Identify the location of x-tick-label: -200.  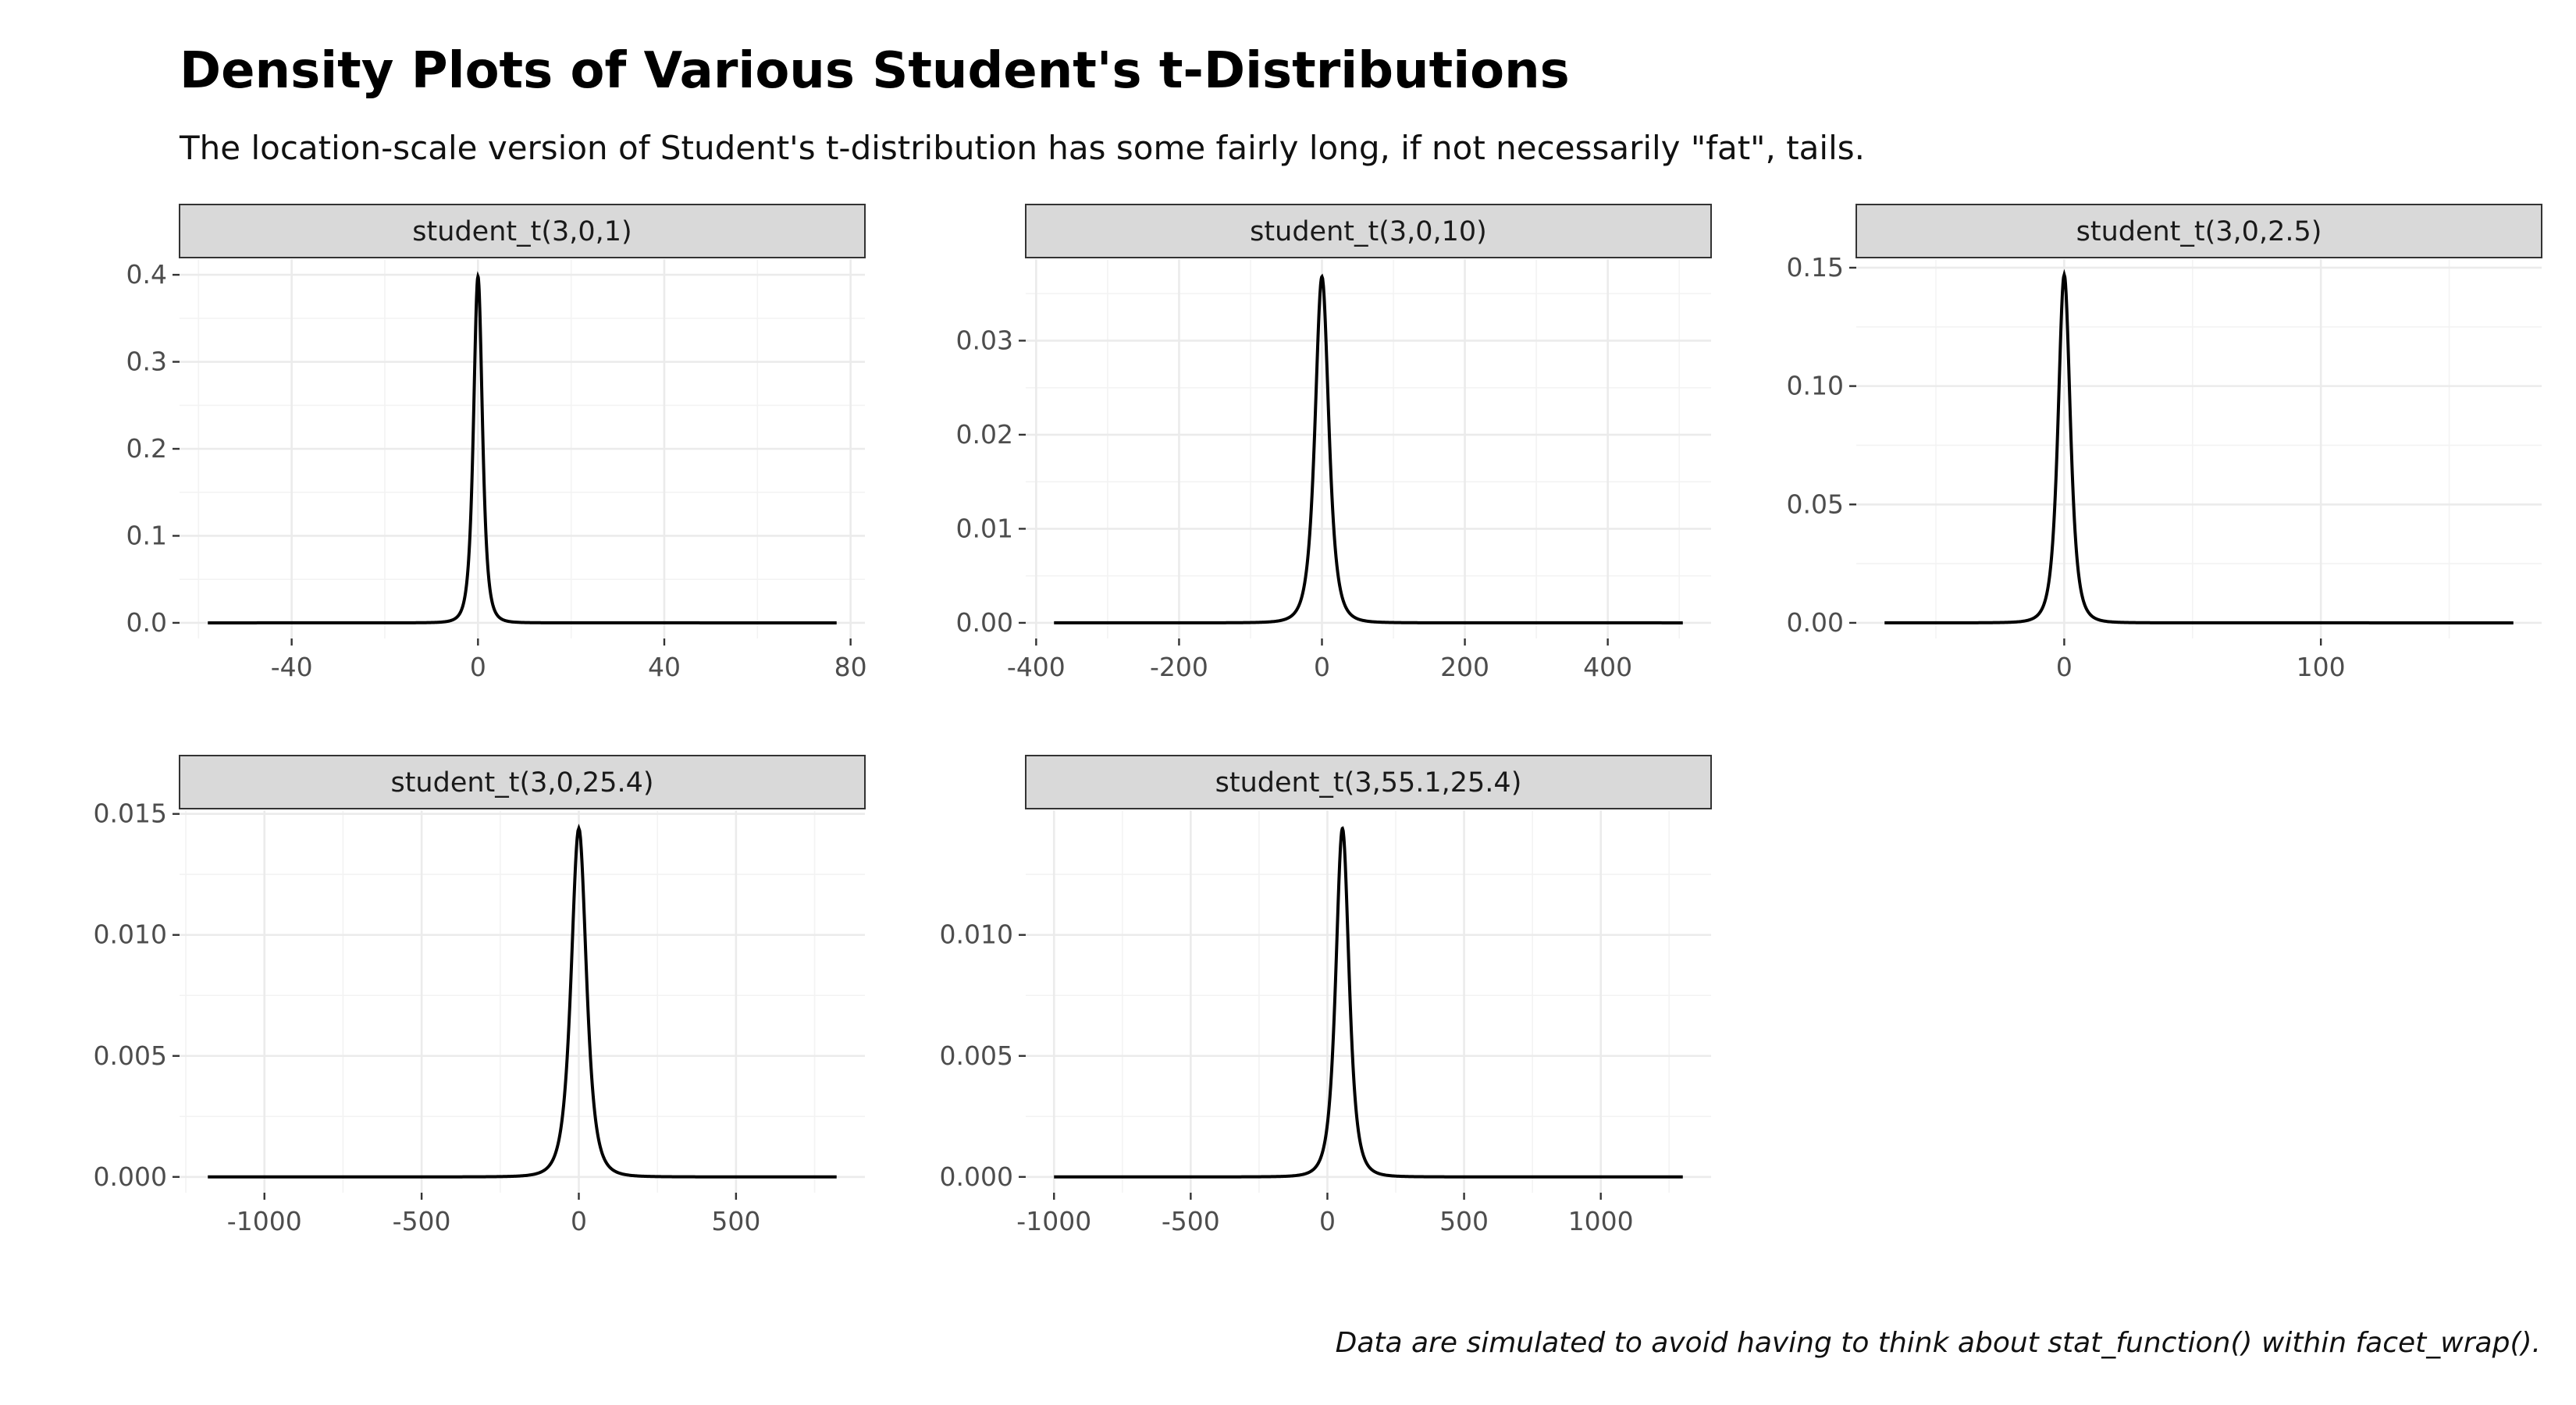
(1179, 667).